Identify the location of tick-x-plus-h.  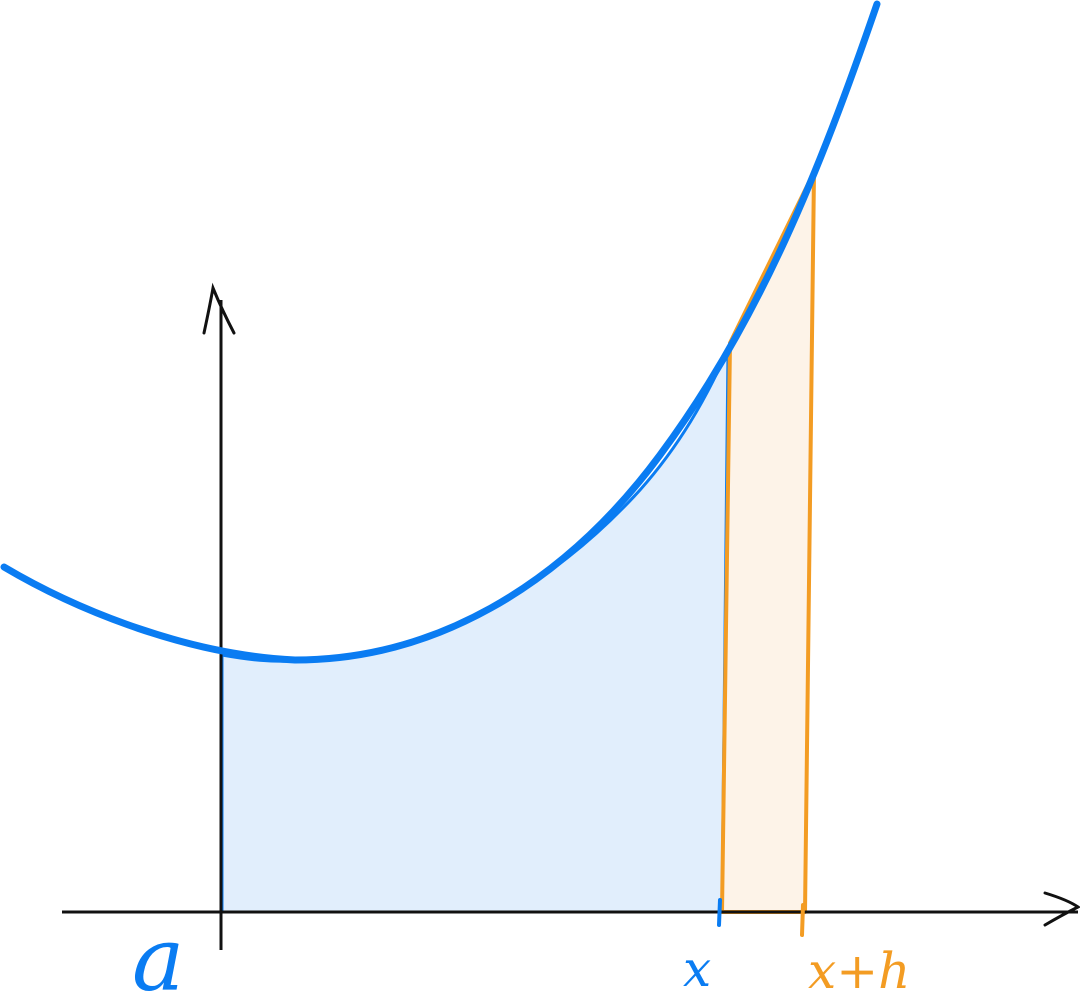
(802, 920).